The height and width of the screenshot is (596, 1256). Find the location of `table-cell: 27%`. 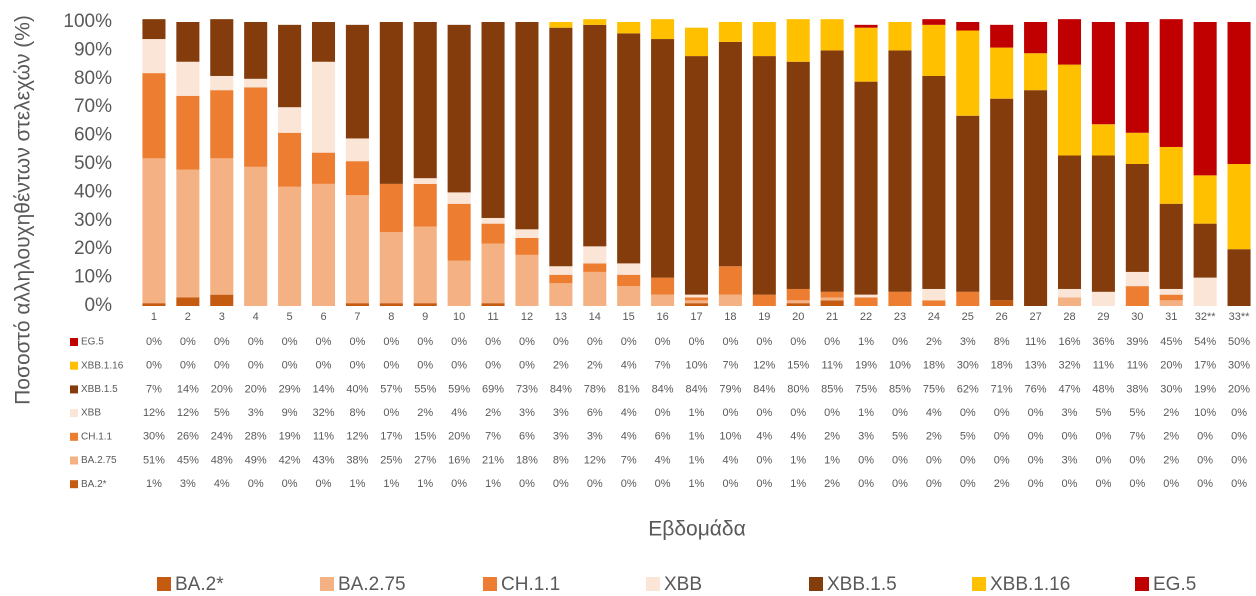

table-cell: 27% is located at coordinates (425, 460).